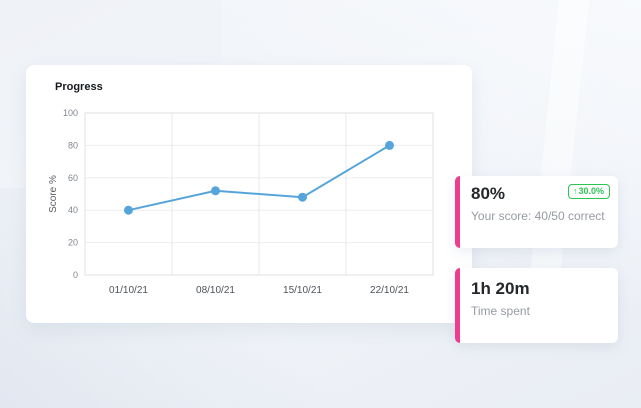 The width and height of the screenshot is (641, 408). I want to click on score-change-badge: ↑ 30.0%, so click(588, 191).